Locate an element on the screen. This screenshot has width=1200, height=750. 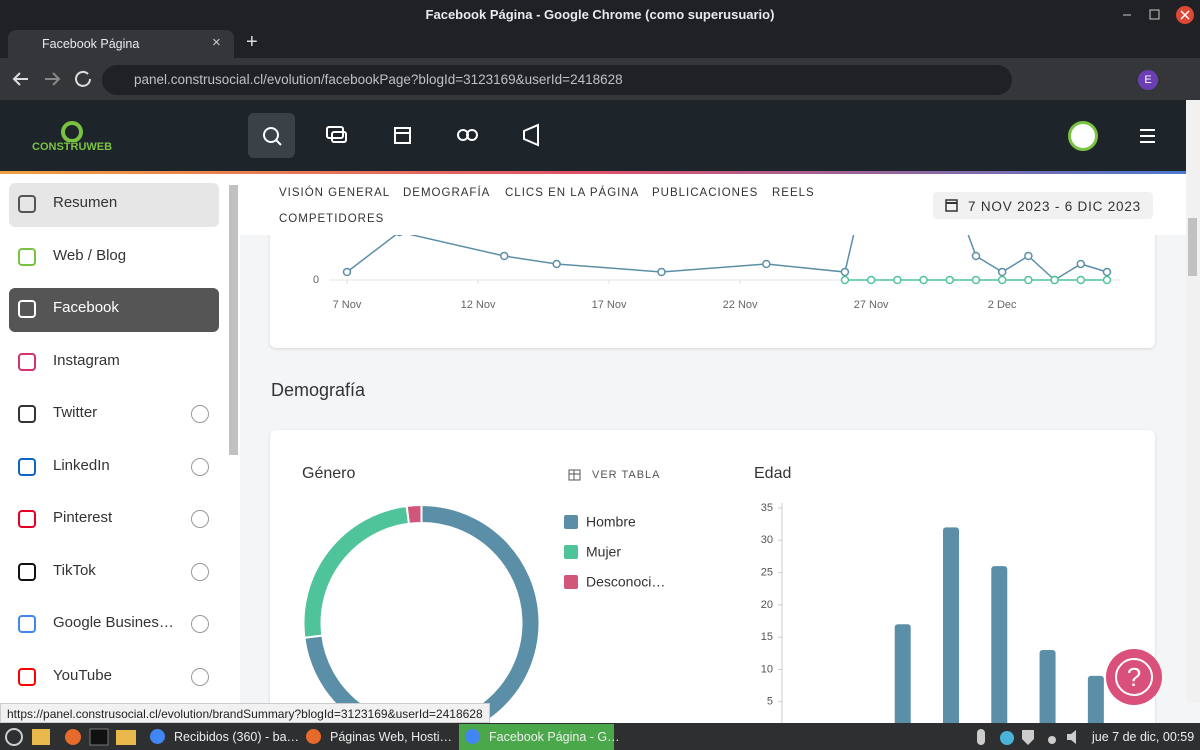
tab is located at coordinates (121, 44).